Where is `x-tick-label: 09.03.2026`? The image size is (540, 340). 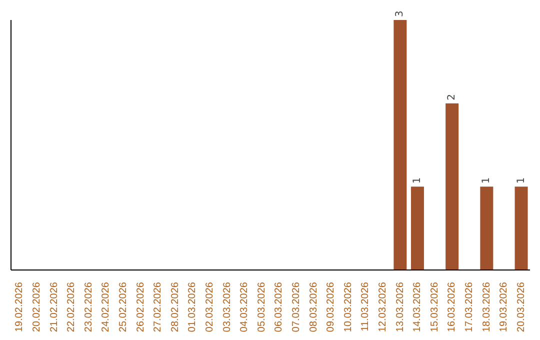
x-tick-label: 09.03.2026 is located at coordinates (331, 307).